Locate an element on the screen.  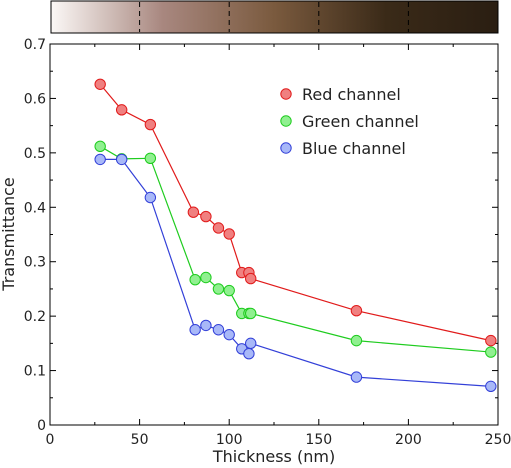
x-tick-label-100: 100 is located at coordinates (229, 440).